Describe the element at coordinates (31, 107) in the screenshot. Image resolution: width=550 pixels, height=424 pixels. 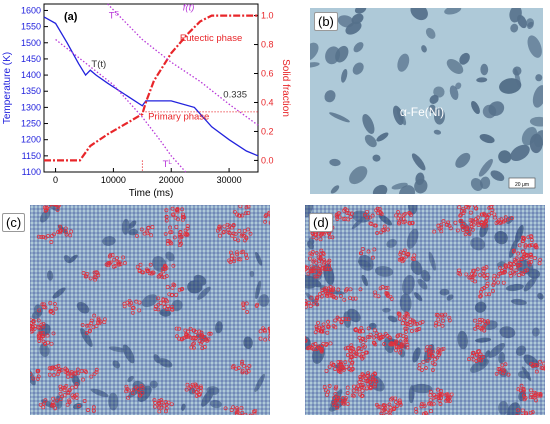
I see `y-left-tick-label: 1300` at that location.